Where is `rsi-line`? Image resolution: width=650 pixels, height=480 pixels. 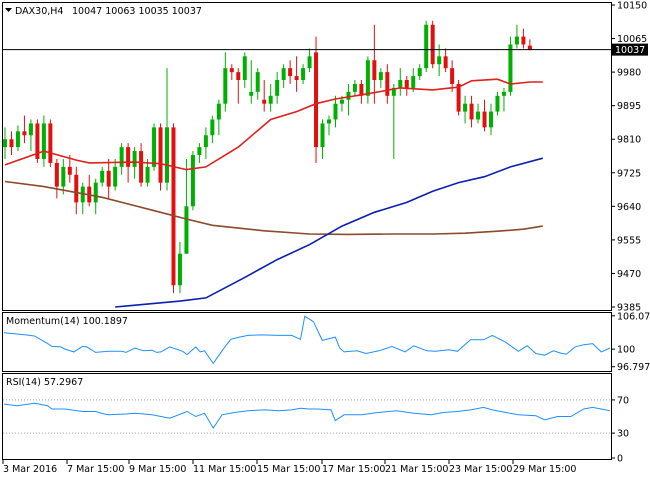
rsi-line is located at coordinates (307, 416).